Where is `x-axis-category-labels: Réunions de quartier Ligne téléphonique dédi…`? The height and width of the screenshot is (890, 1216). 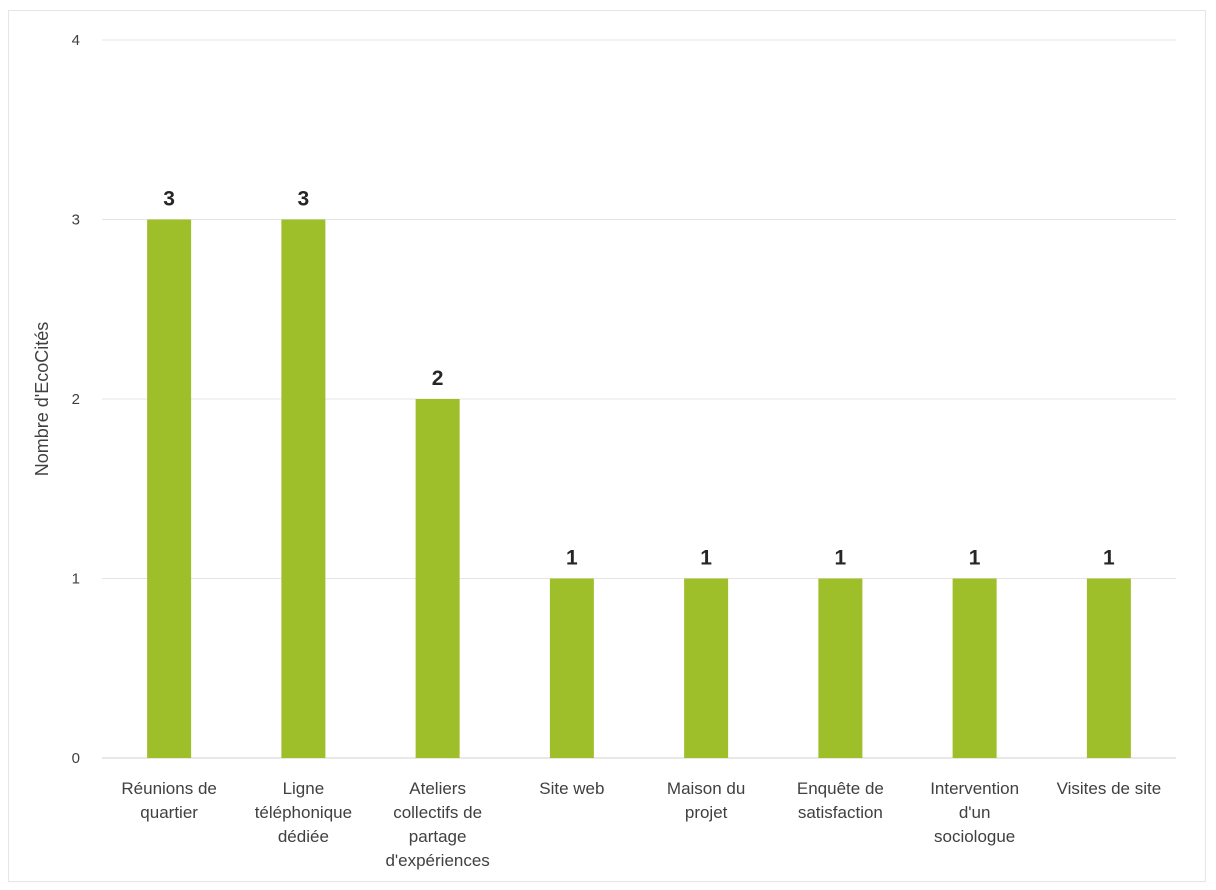 x-axis-category-labels: Réunions de quartier Ligne téléphonique dédi… is located at coordinates (641, 824).